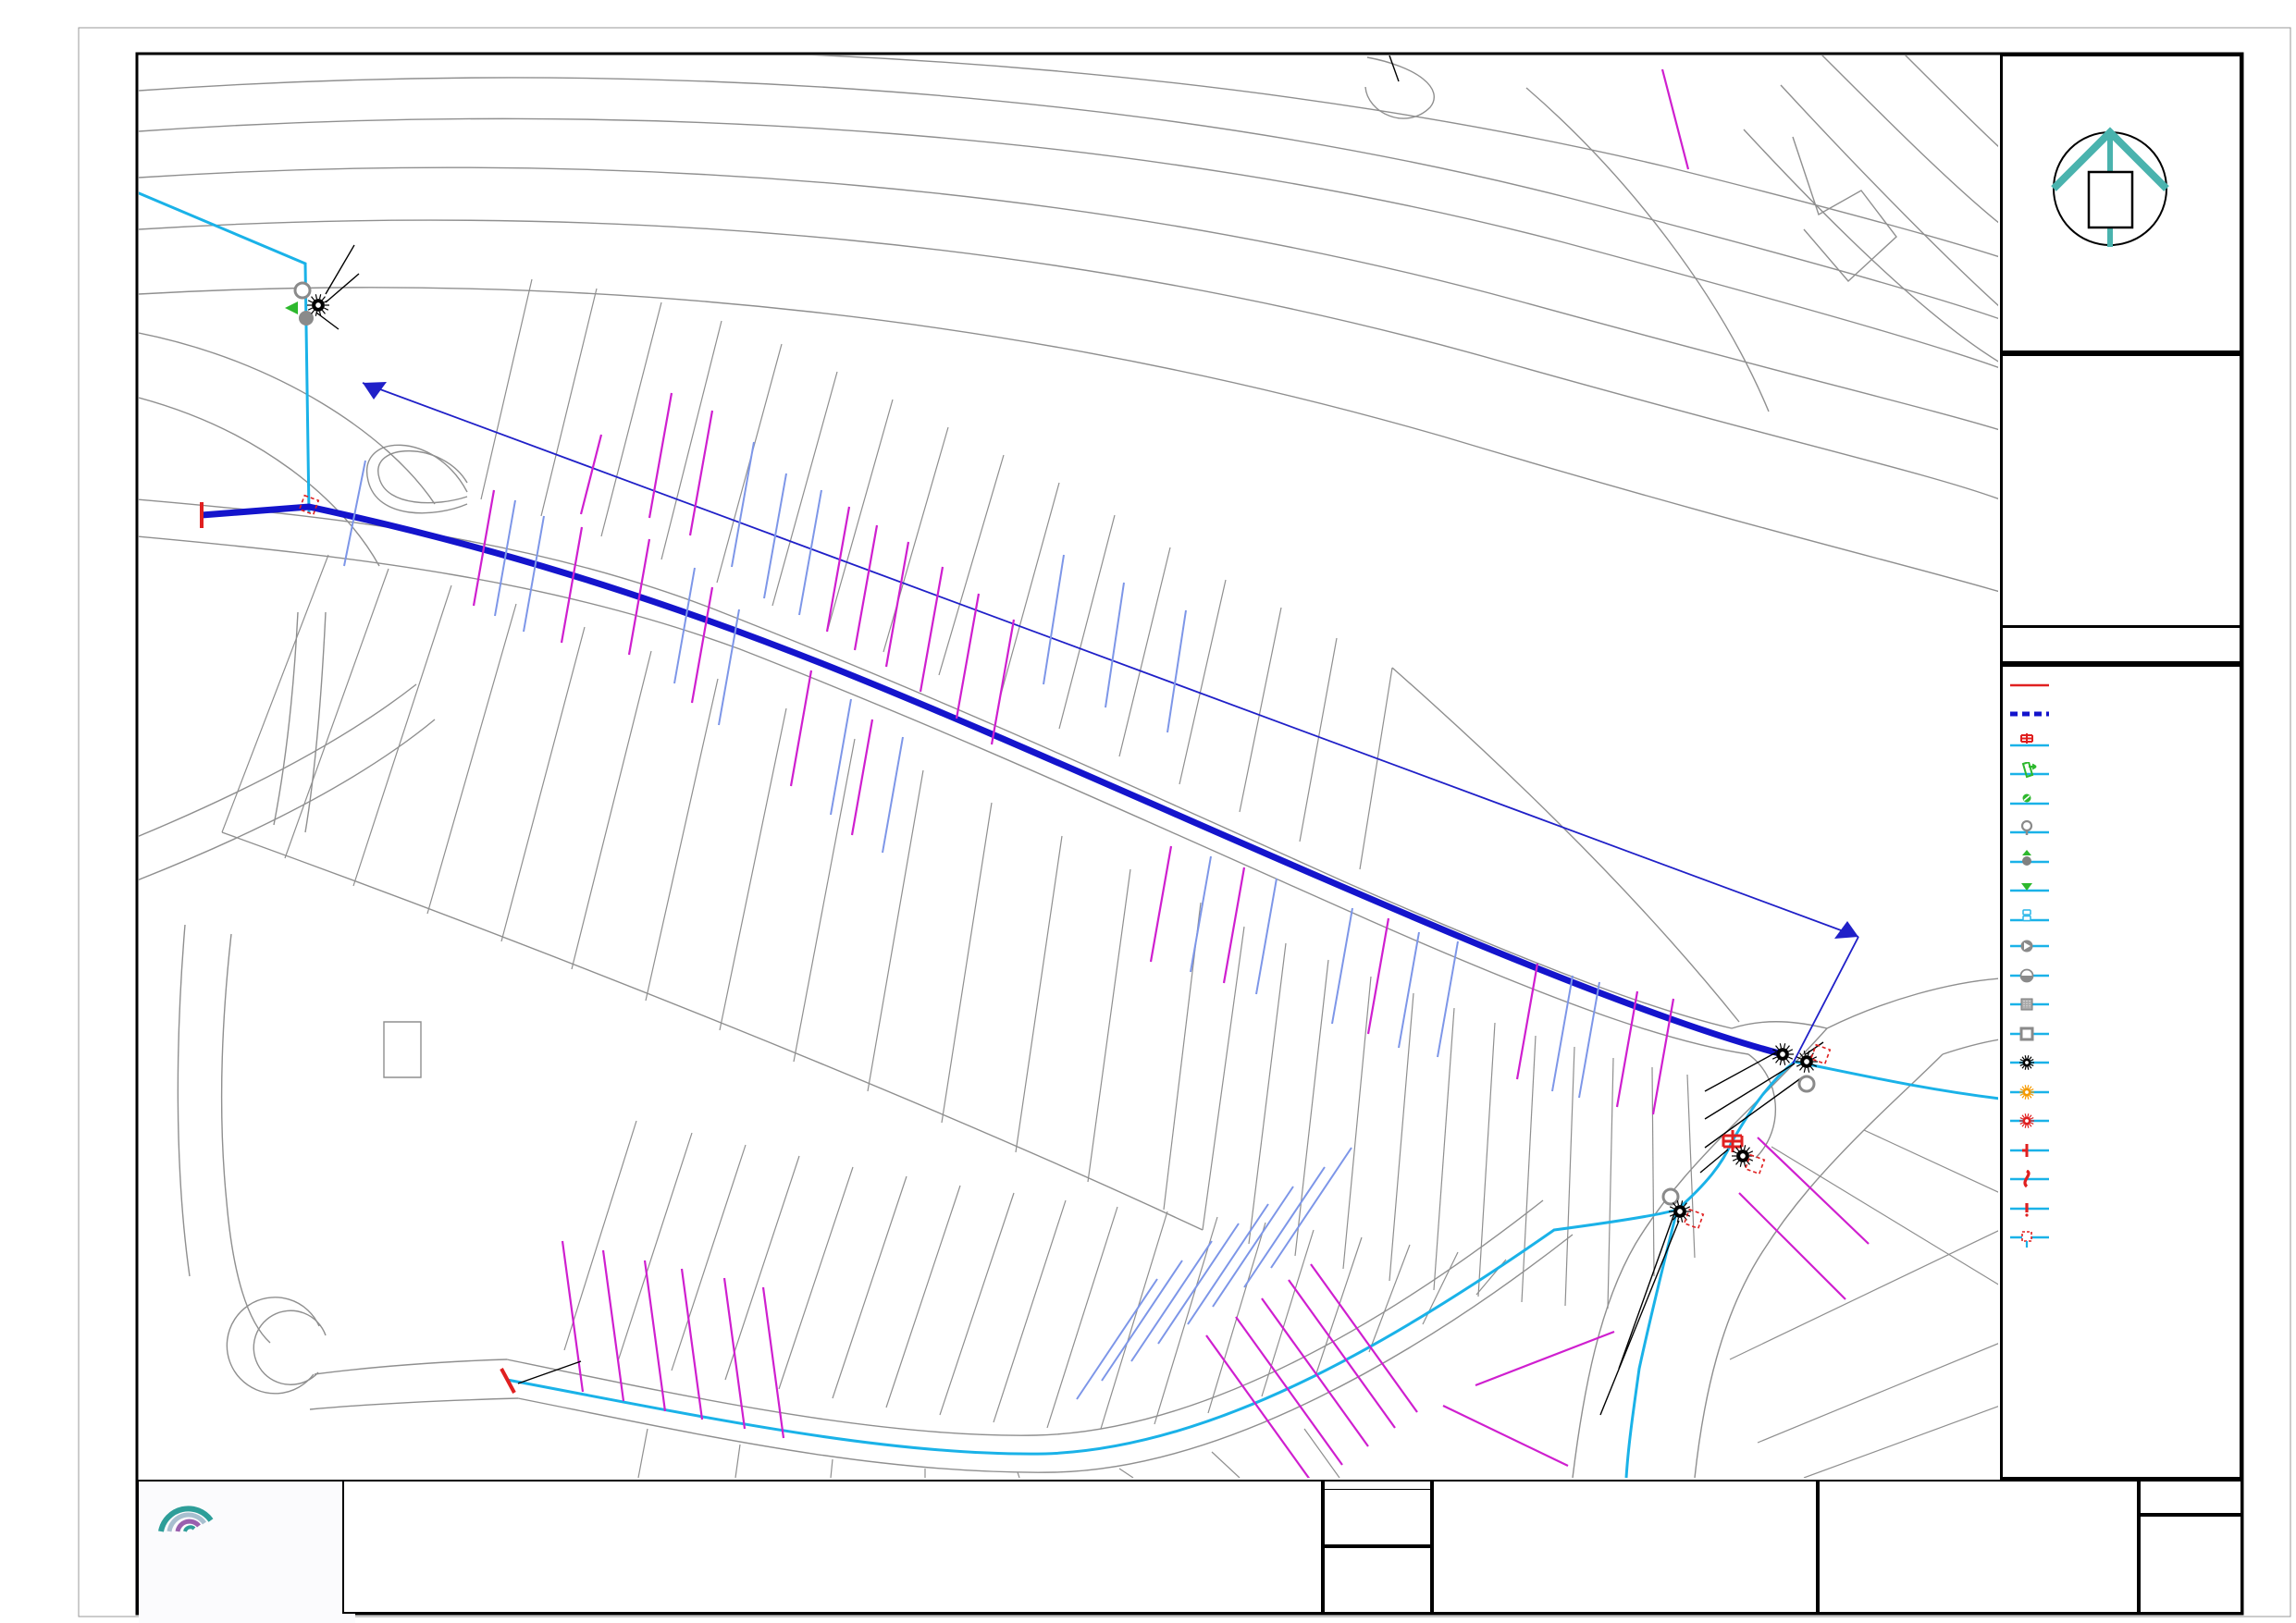  I want to click on north-arrow, so click(2110, 187).